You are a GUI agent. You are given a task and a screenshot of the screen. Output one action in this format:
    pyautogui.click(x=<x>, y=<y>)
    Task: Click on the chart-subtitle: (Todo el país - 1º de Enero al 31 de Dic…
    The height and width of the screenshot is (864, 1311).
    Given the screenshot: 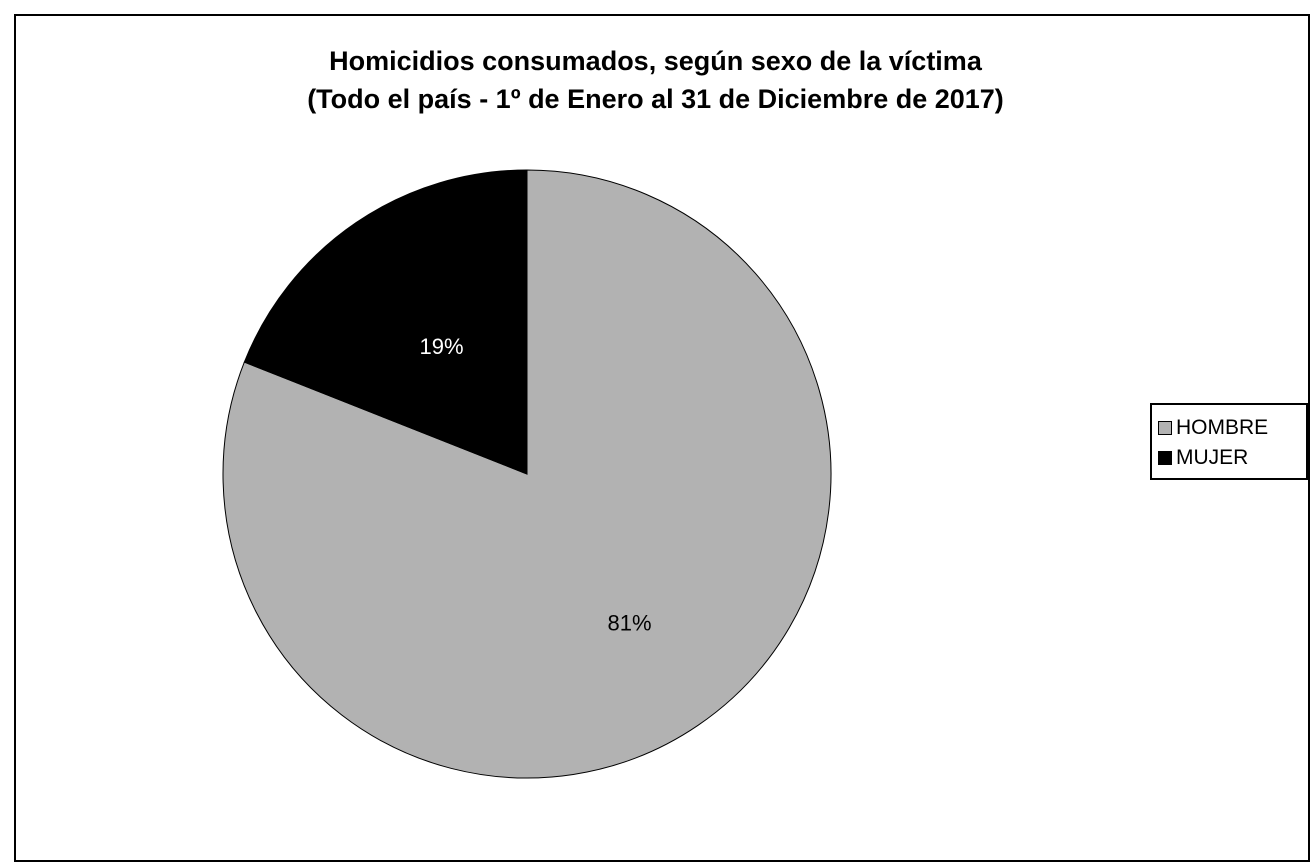 What is the action you would take?
    pyautogui.click(x=655, y=99)
    